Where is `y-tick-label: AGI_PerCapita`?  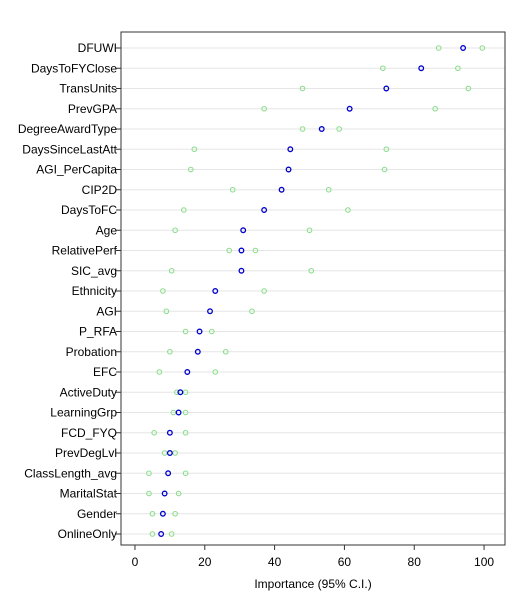 y-tick-label: AGI_PerCapita is located at coordinates (76, 170).